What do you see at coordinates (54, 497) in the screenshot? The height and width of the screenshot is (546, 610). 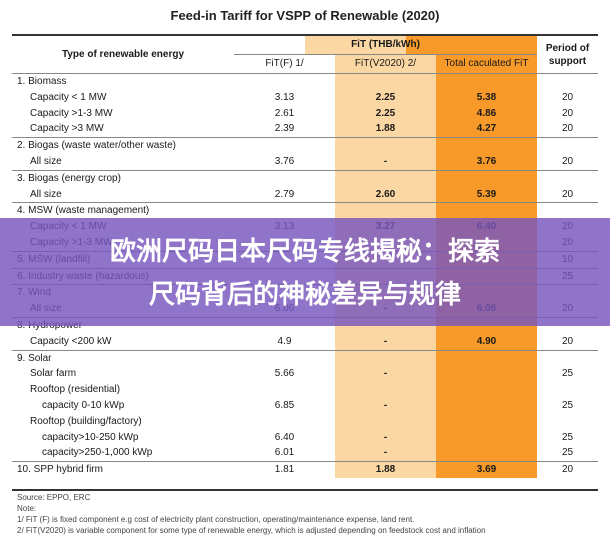 I see `footer-source: Source: EPPO, ERC` at bounding box center [54, 497].